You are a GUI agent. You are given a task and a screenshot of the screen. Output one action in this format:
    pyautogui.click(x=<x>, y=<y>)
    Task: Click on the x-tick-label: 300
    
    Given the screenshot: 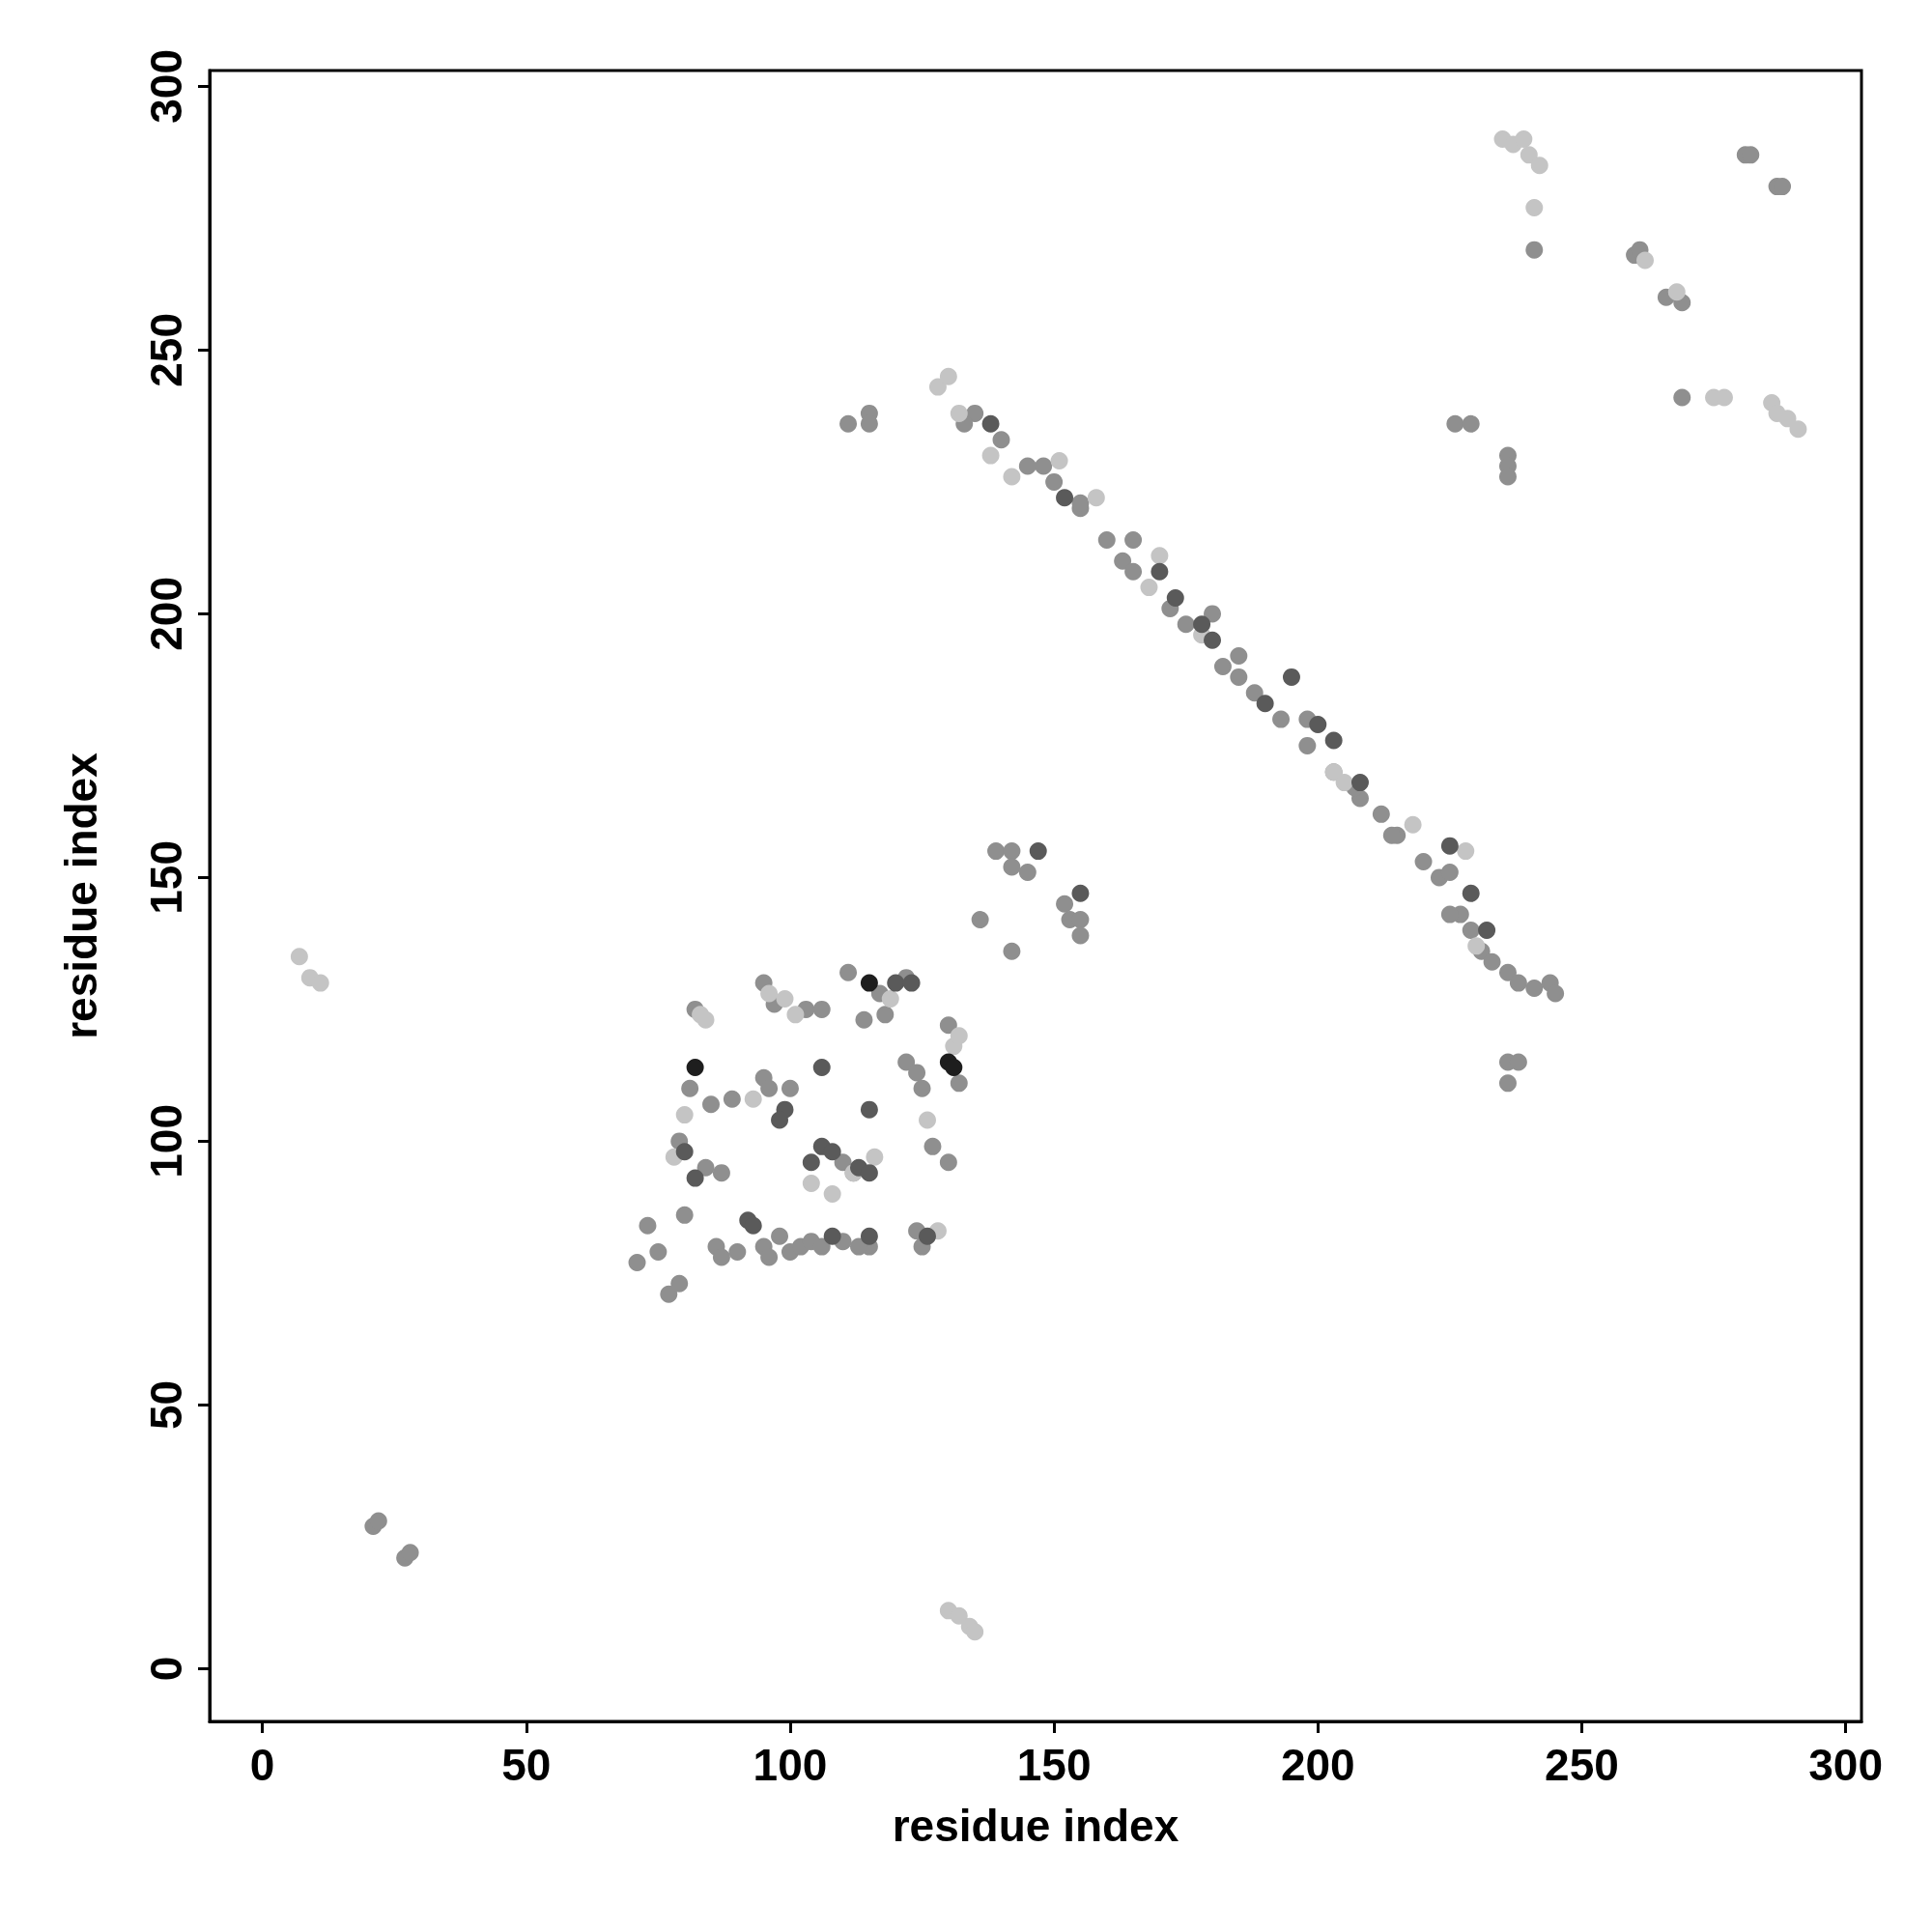 What is the action you would take?
    pyautogui.click(x=1845, y=1765)
    